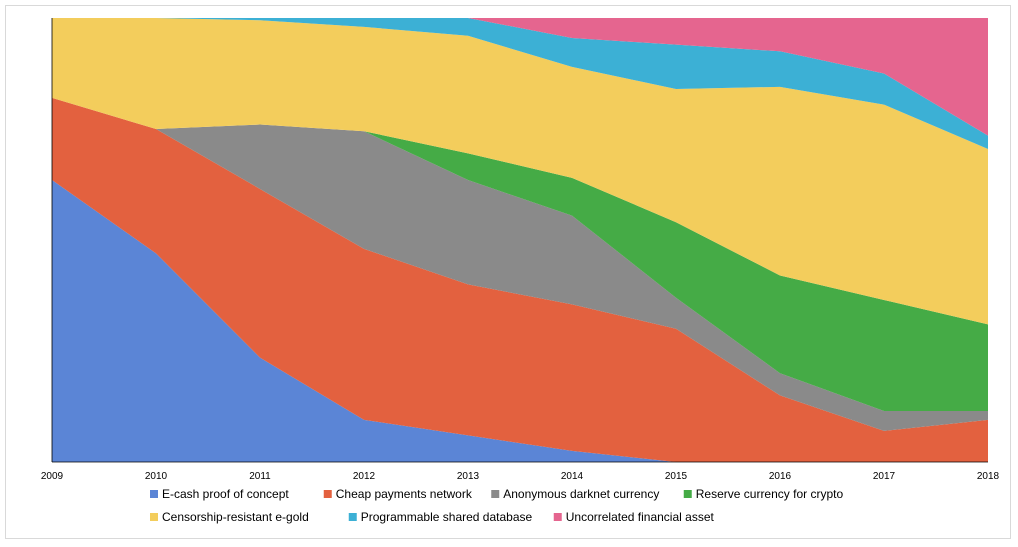 This screenshot has width=1018, height=547. I want to click on x-tick-label-2014: 2014, so click(572, 476).